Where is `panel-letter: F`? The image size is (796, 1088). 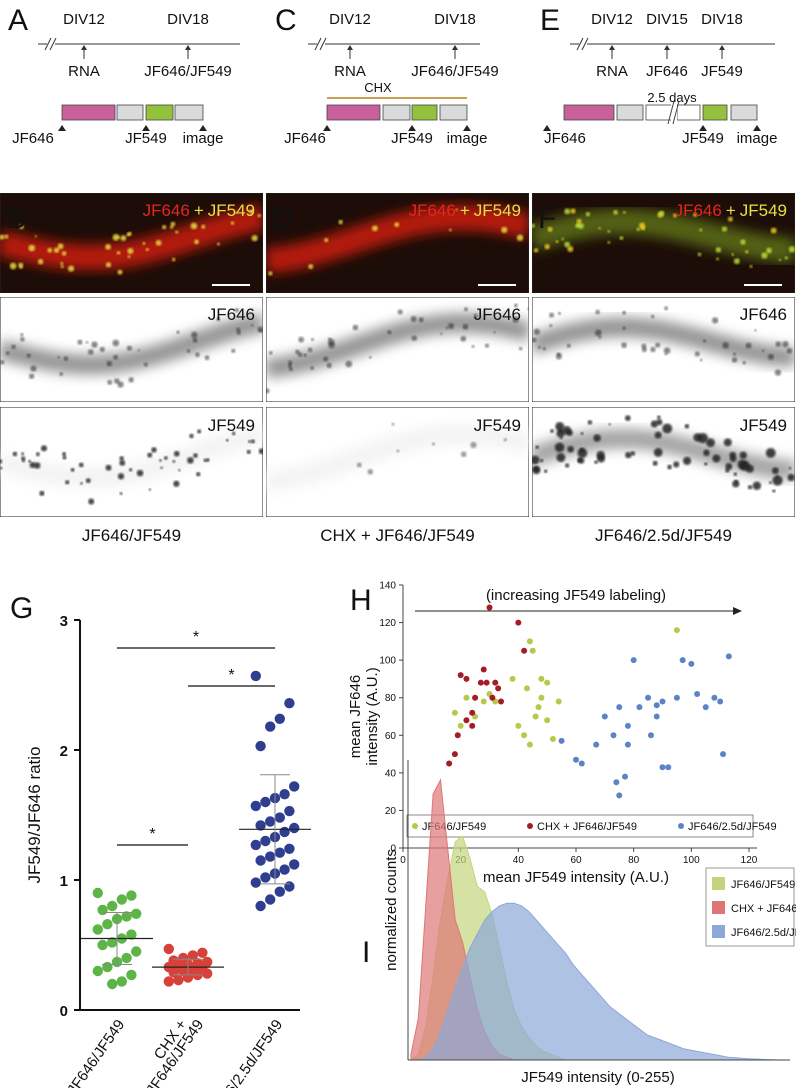 panel-letter: F is located at coordinates (547, 218).